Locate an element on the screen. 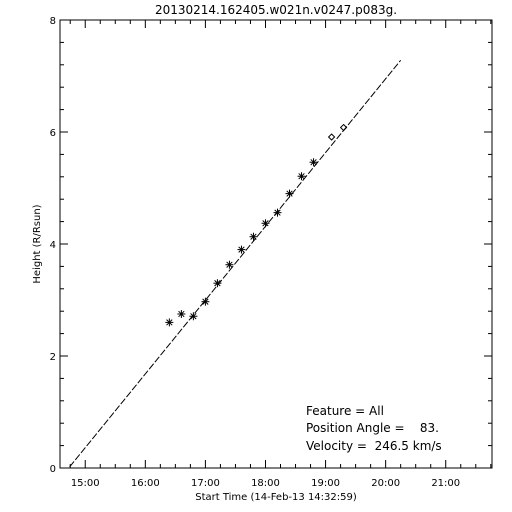  x-tick-label: 20:00 is located at coordinates (385, 483).